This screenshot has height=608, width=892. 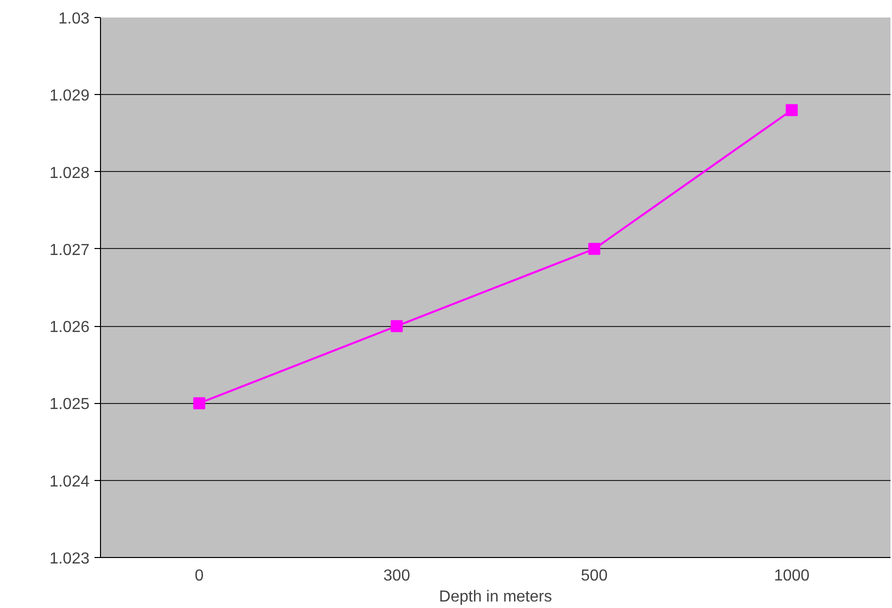 I want to click on x-tick-label: 300, so click(x=396, y=576).